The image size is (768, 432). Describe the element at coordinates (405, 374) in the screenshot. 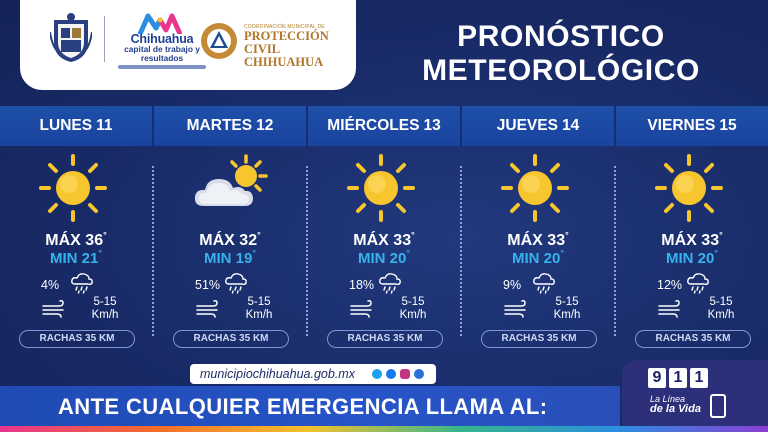

I see `instagram-icon` at that location.